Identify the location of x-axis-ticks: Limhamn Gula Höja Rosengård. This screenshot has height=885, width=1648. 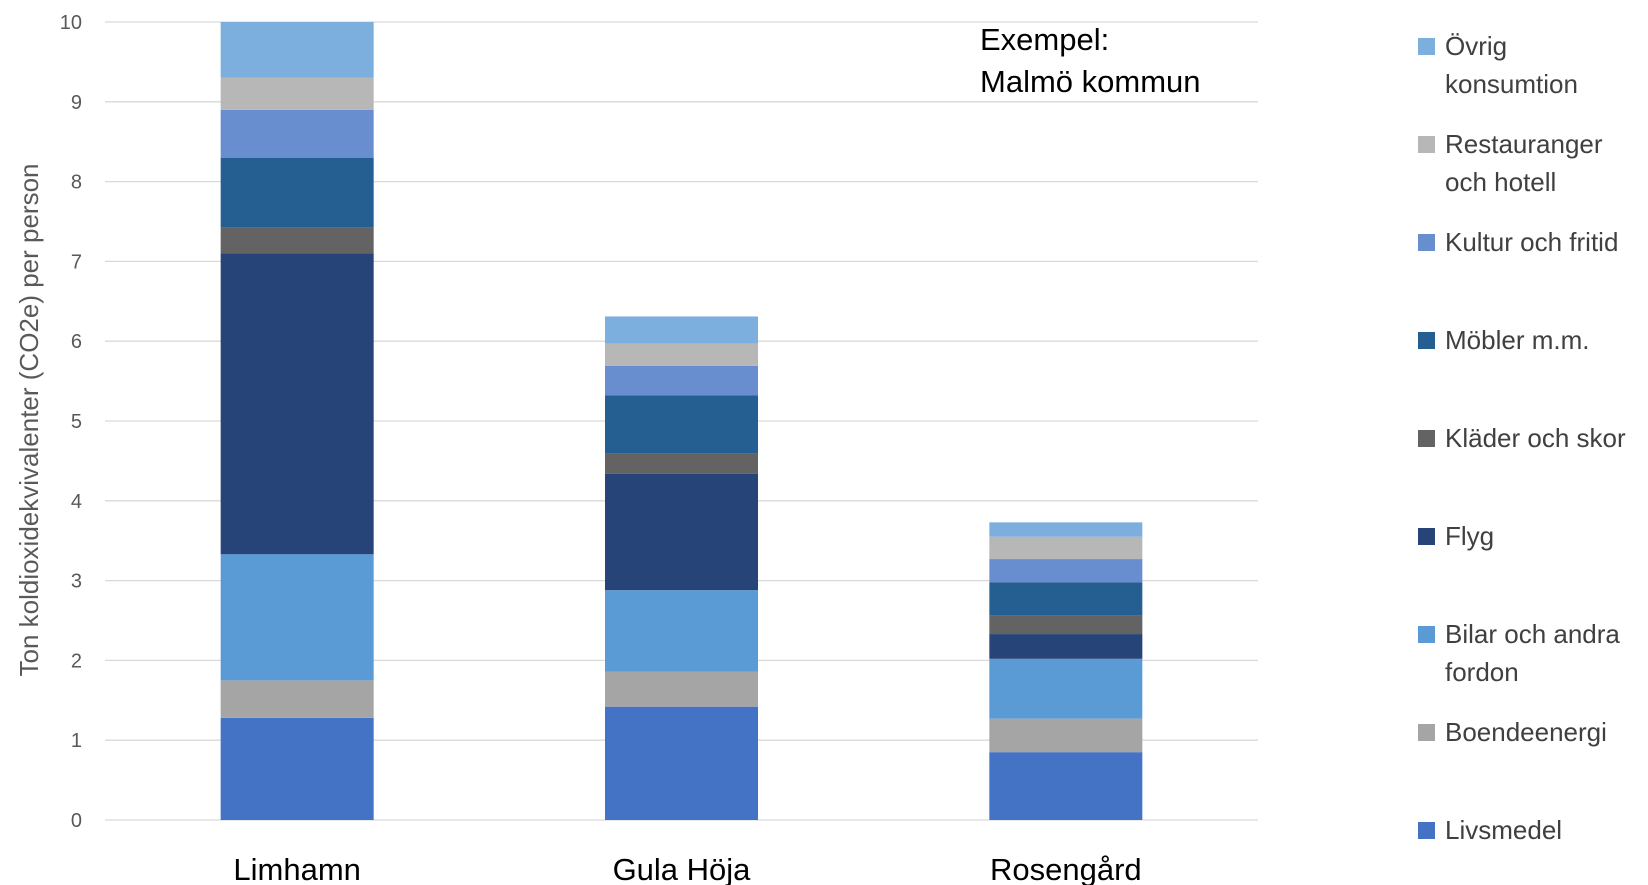
(687, 868).